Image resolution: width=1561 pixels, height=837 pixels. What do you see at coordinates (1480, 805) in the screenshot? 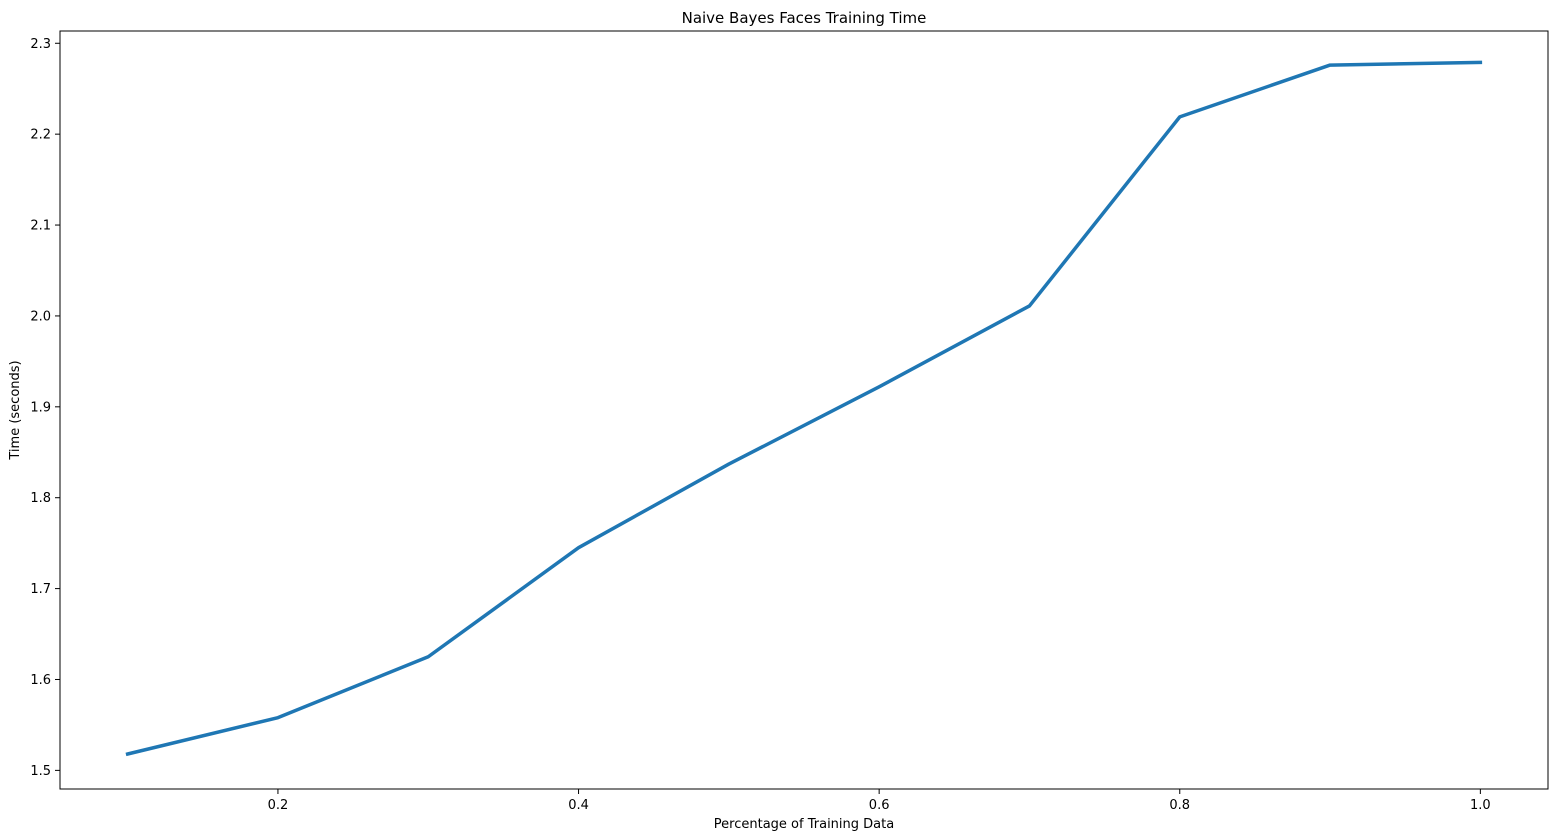
I see `x-tick-label: 1.0` at bounding box center [1480, 805].